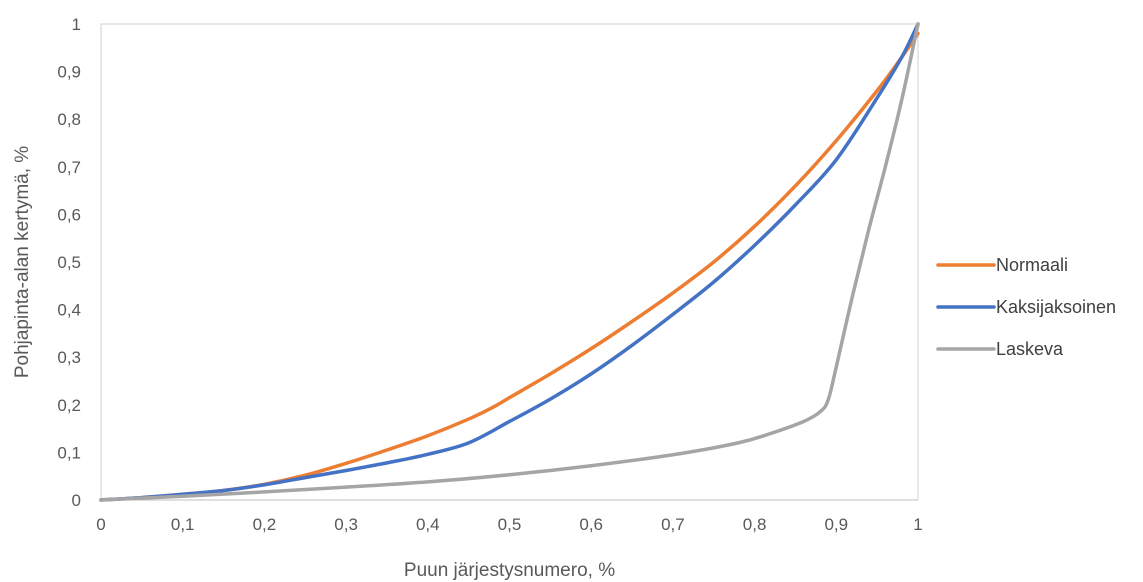  What do you see at coordinates (917, 524) in the screenshot?
I see `x-tick-label: 1` at bounding box center [917, 524].